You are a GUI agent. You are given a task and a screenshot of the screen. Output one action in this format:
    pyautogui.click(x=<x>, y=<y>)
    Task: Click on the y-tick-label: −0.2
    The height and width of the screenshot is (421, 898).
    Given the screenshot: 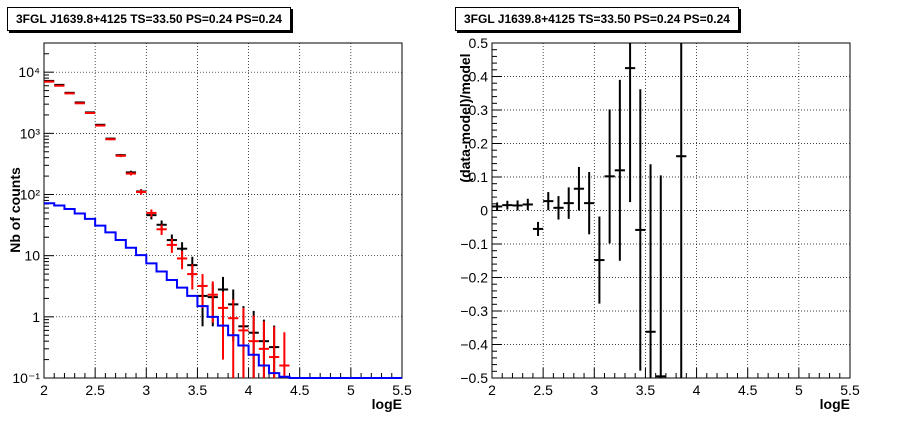 What is the action you would take?
    pyautogui.click(x=474, y=278)
    